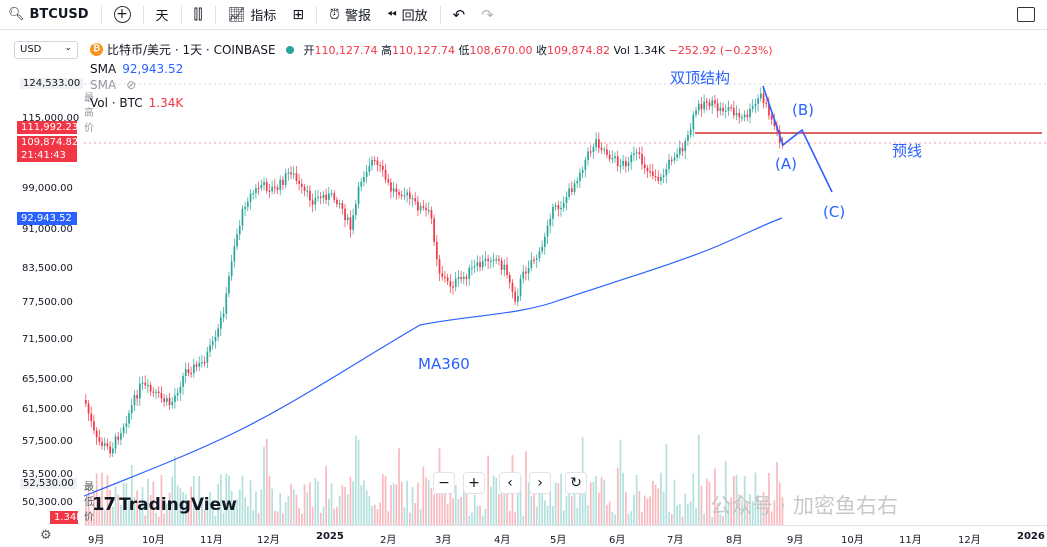  Describe the element at coordinates (387, 50) in the screenshot. I see `high-label: 高` at that location.